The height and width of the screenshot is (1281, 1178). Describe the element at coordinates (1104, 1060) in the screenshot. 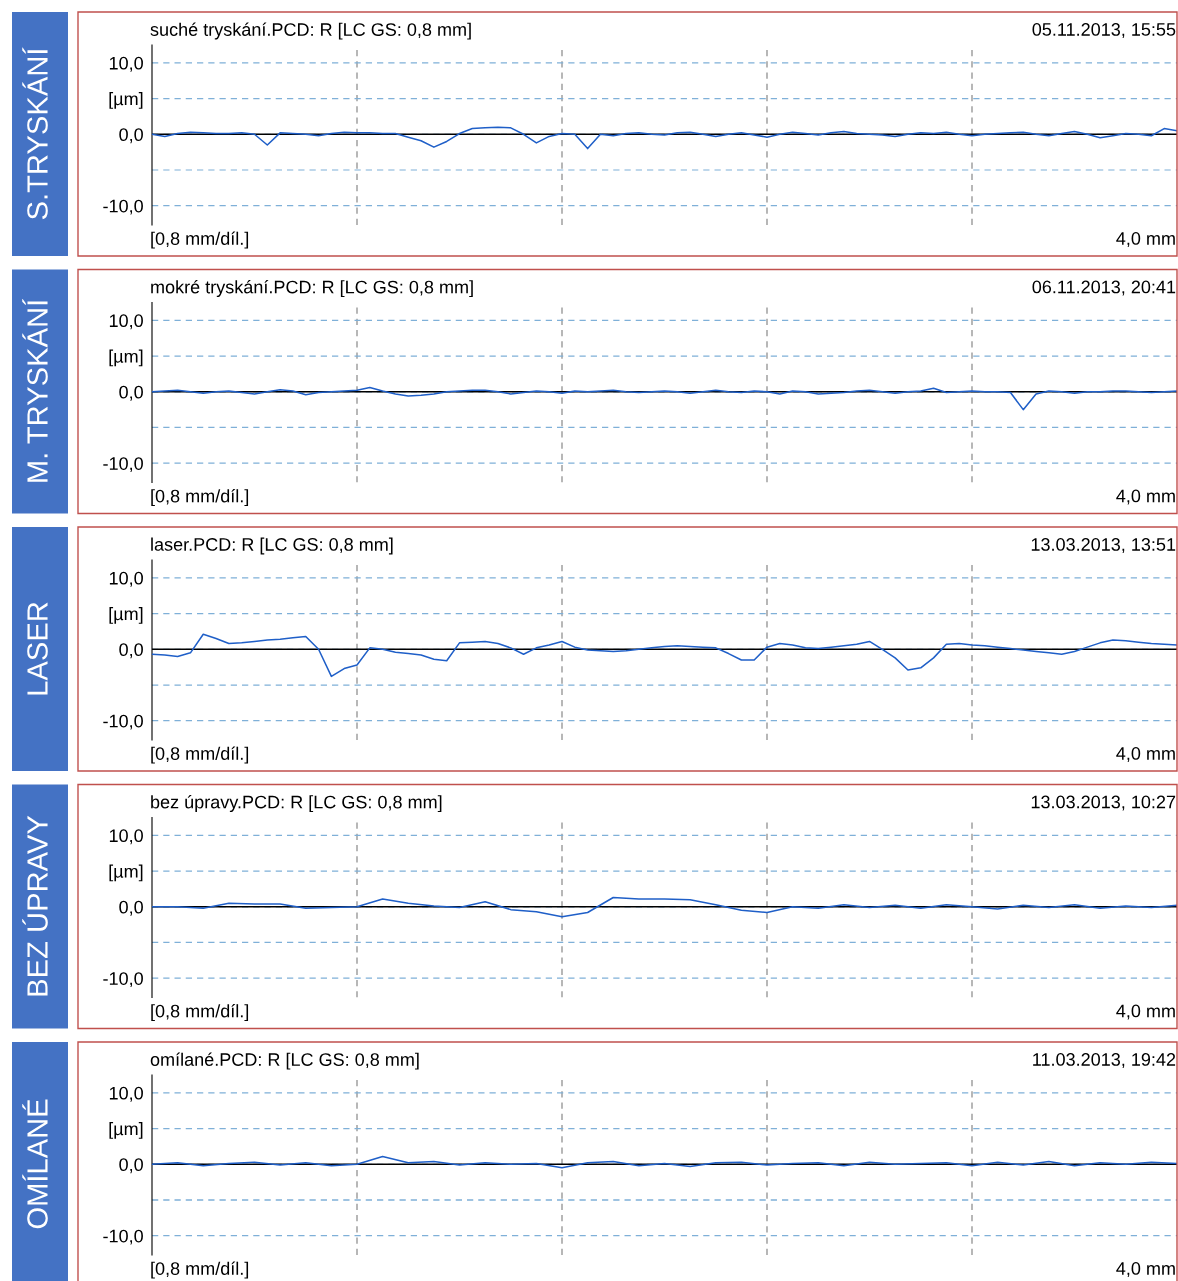

I see `chart-subtitle: 11.03.2013, 19:42` at that location.